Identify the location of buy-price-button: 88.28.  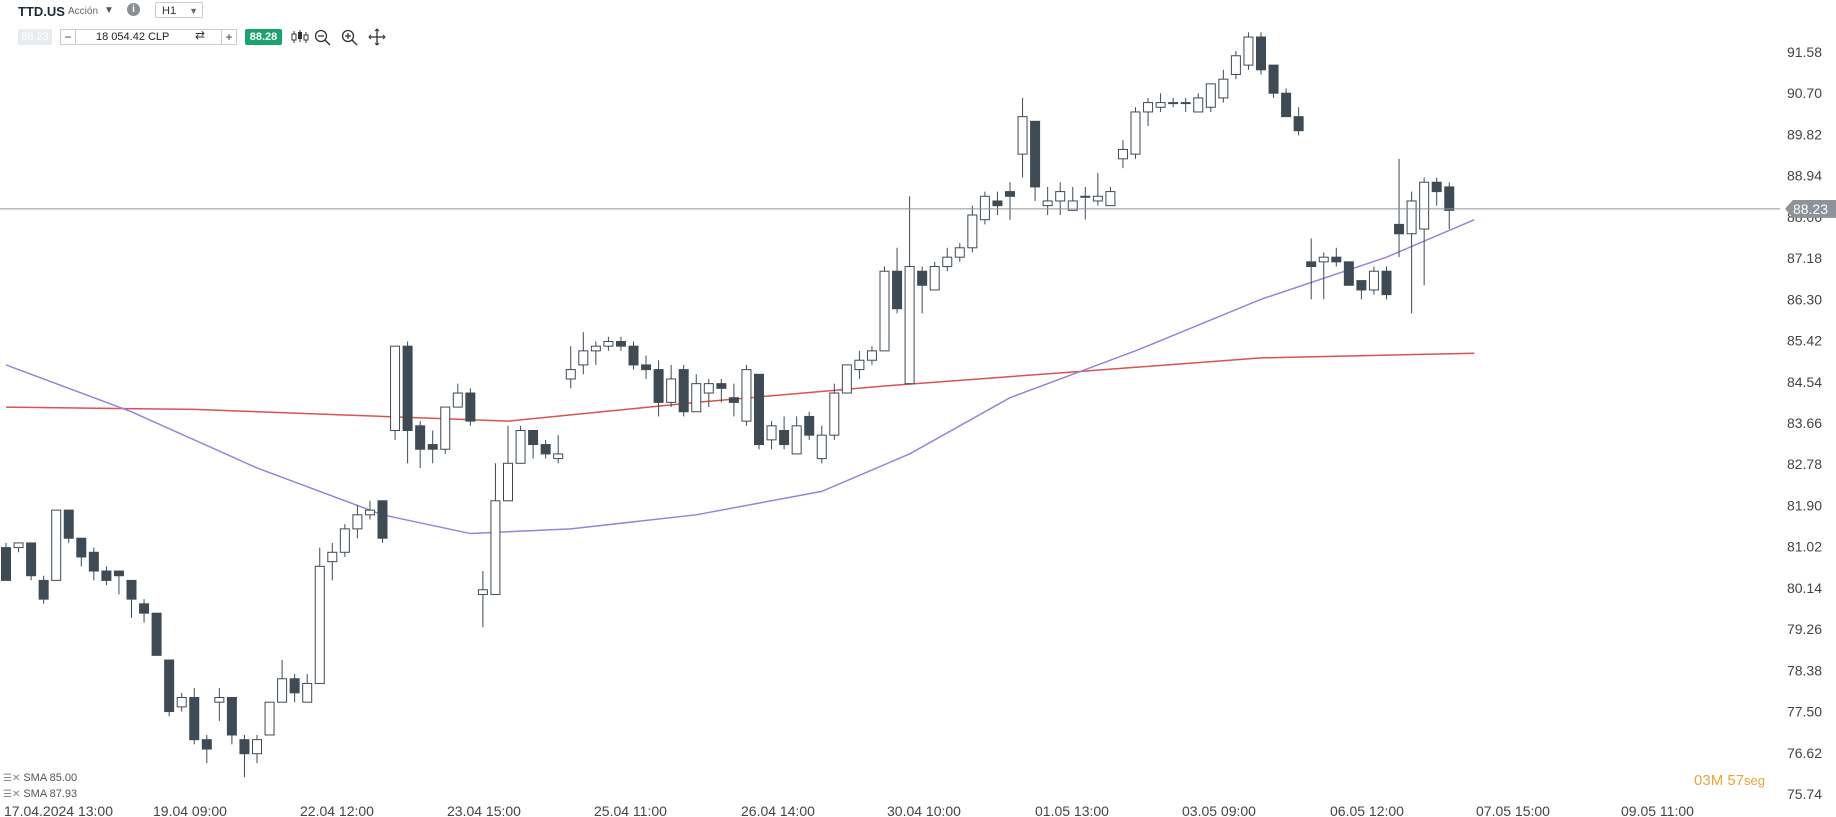
(263, 37).